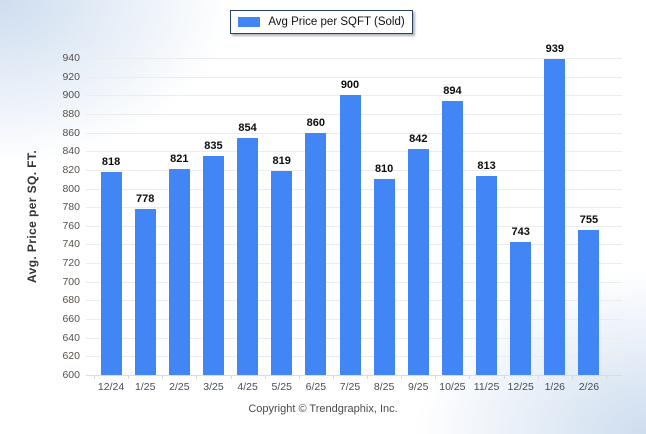 The width and height of the screenshot is (646, 434). Describe the element at coordinates (71, 263) in the screenshot. I see `y-axis-tick-label: 720` at that location.